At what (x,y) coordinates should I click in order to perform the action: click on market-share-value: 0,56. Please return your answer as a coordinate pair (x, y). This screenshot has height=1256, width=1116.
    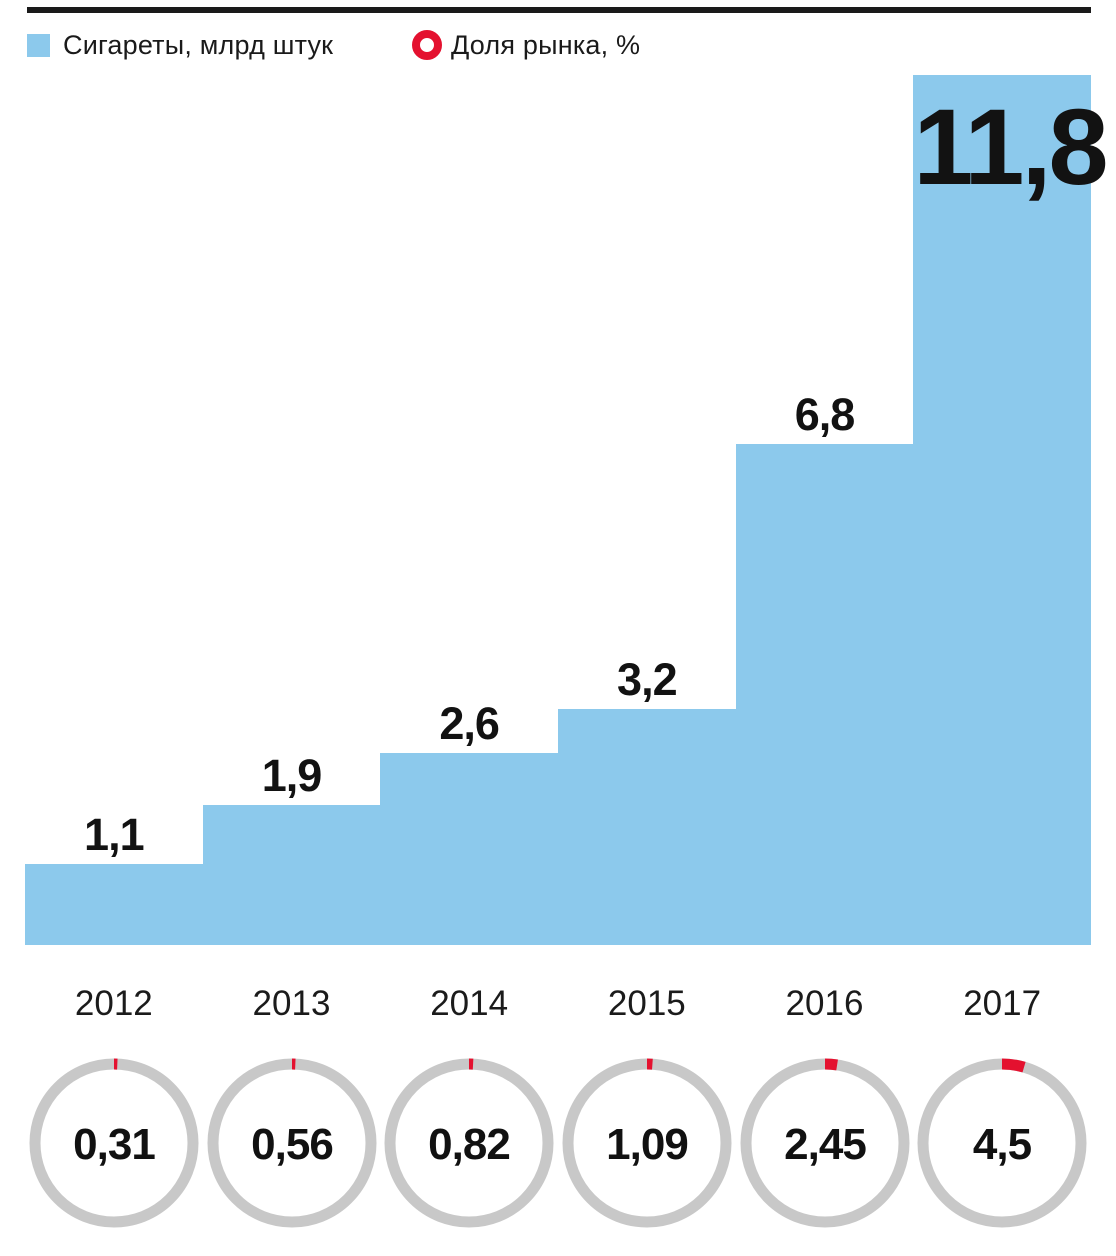
    Looking at the image, I should click on (292, 1144).